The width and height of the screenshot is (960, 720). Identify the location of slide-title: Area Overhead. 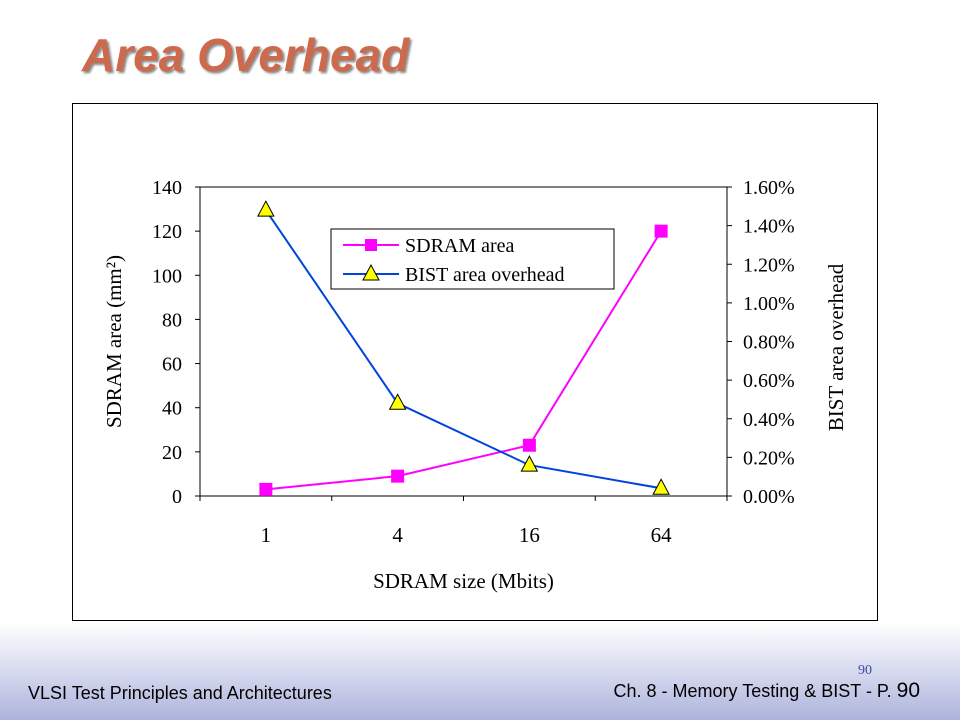
(246, 55).